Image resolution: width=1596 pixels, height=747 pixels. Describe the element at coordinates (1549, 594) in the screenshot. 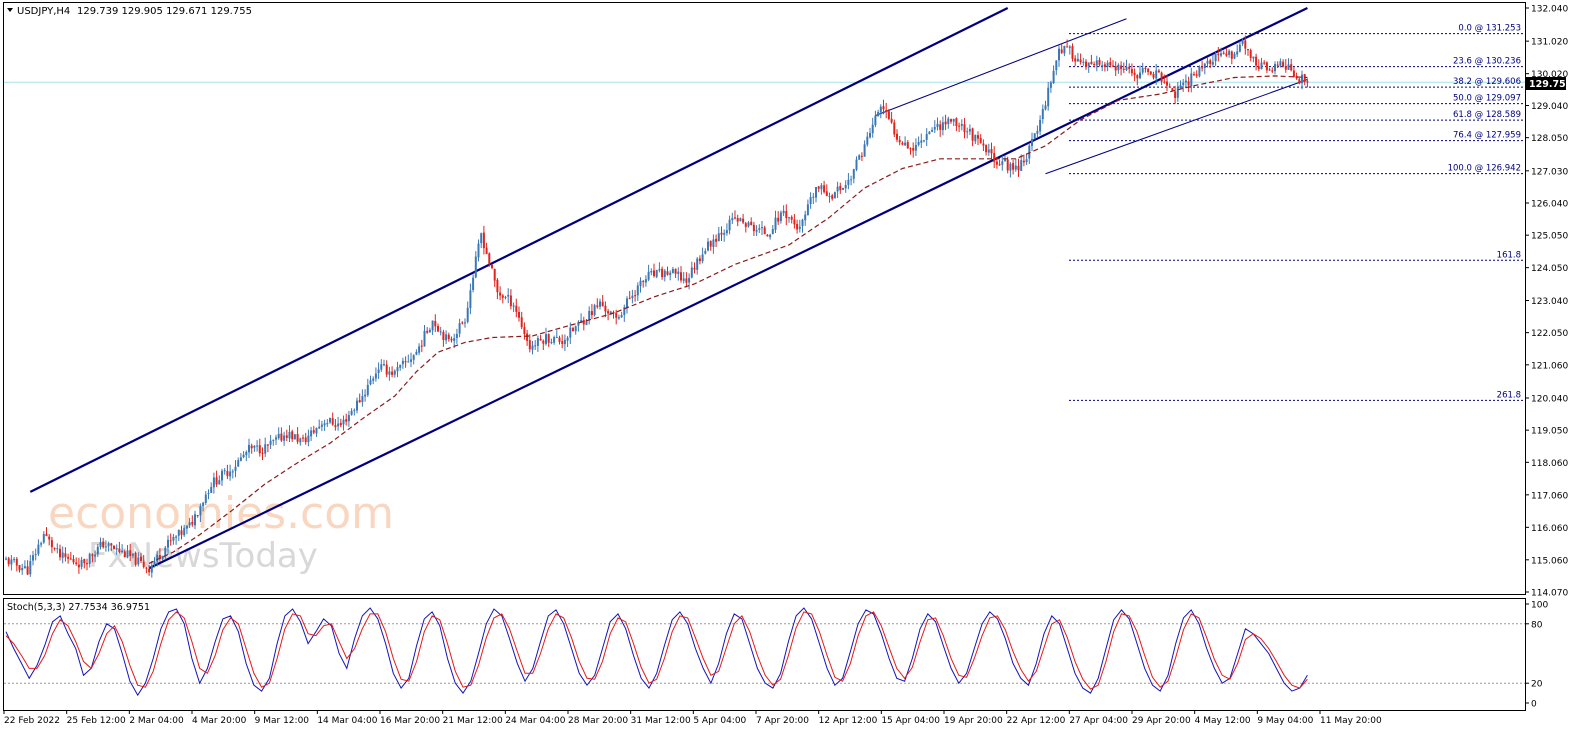

I see `price-tick-label: 114.070` at that location.